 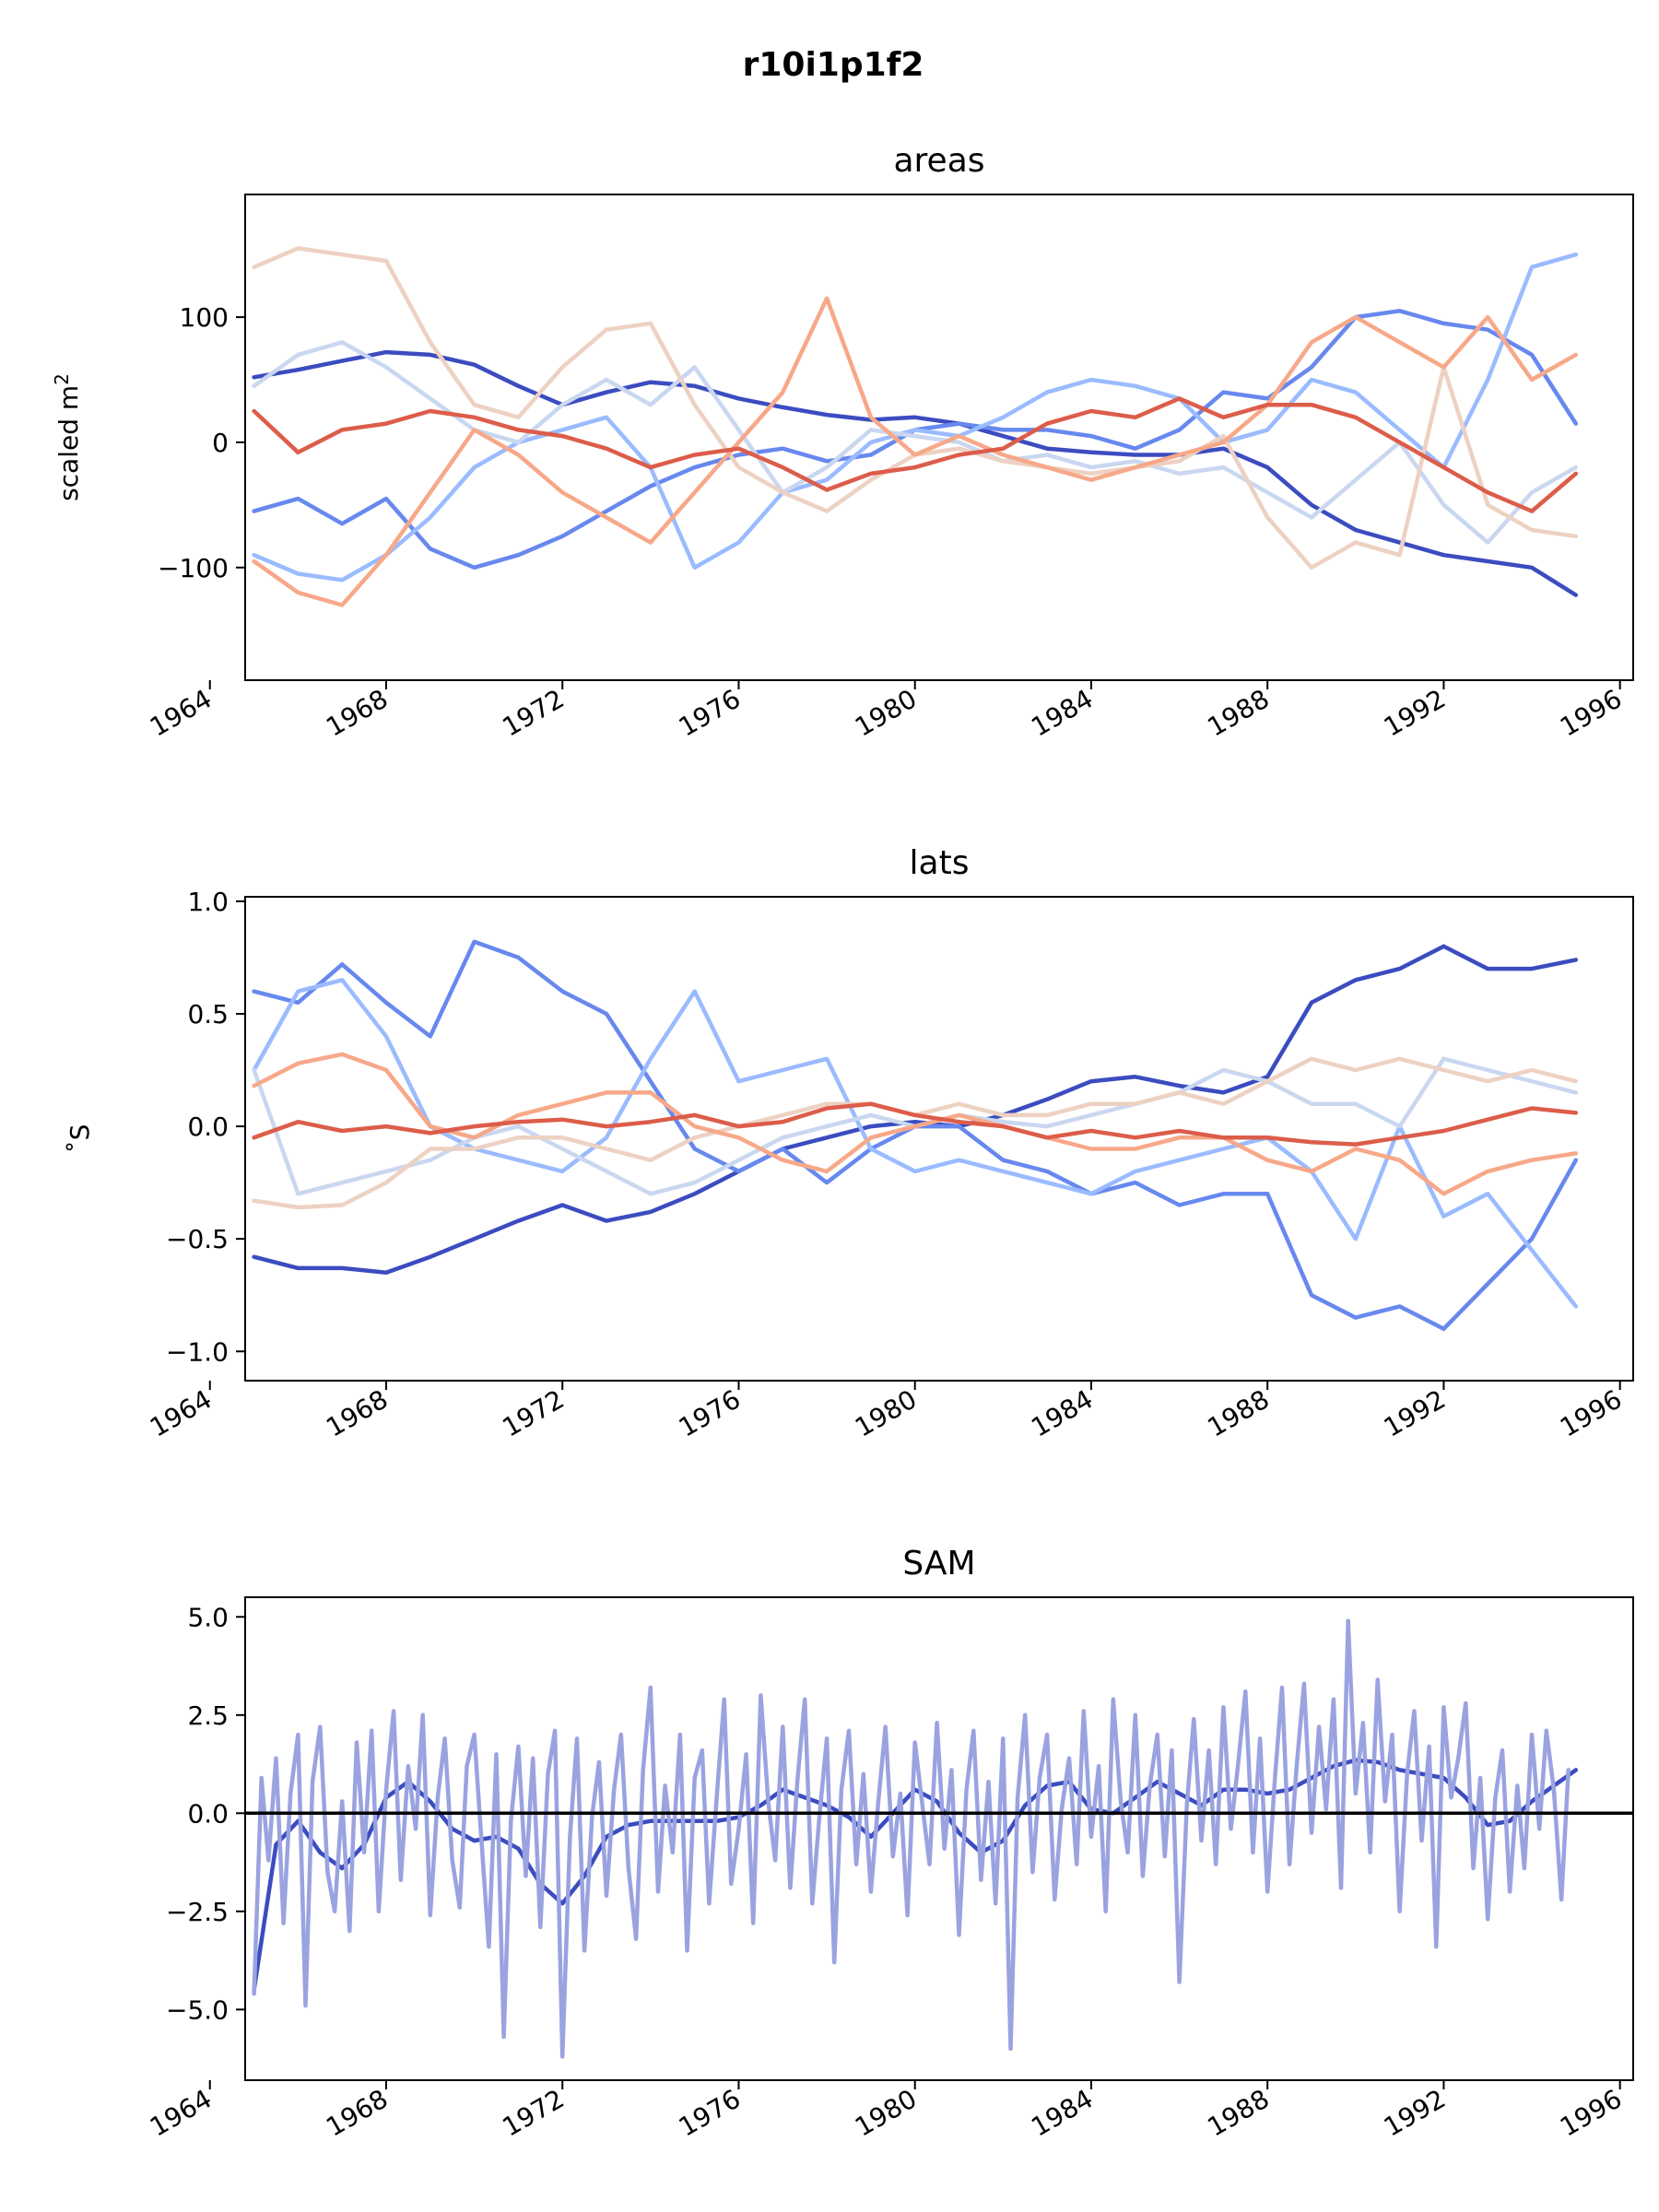 What do you see at coordinates (208, 1813) in the screenshot?
I see `sam-ytick-label: 0.0` at bounding box center [208, 1813].